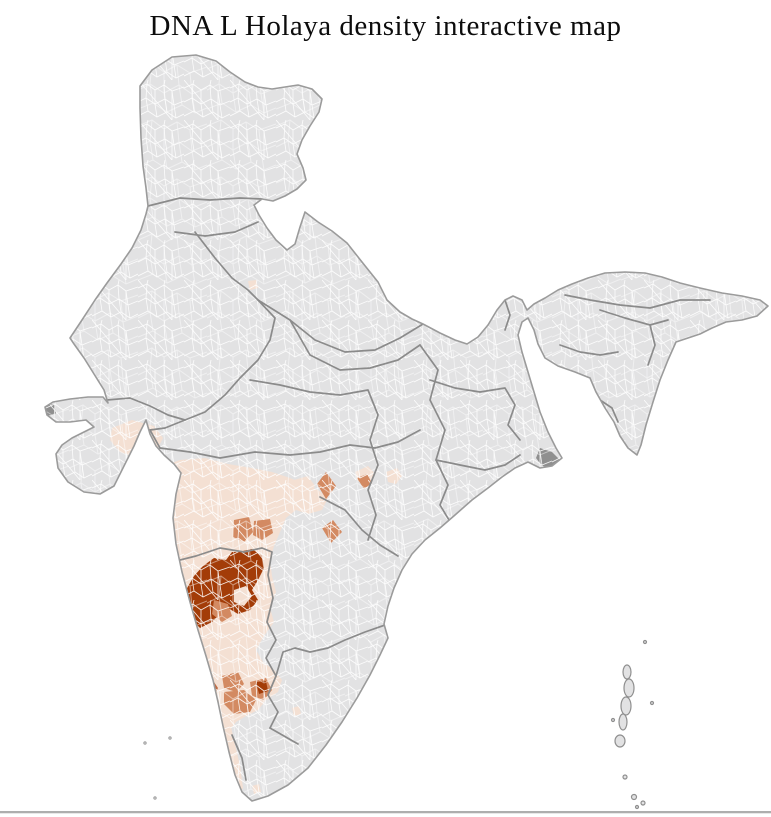 Image resolution: width=771 pixels, height=817 pixels. Describe the element at coordinates (385, 26) in the screenshot. I see `page-title: DNA L Holaya density interactive map` at that location.